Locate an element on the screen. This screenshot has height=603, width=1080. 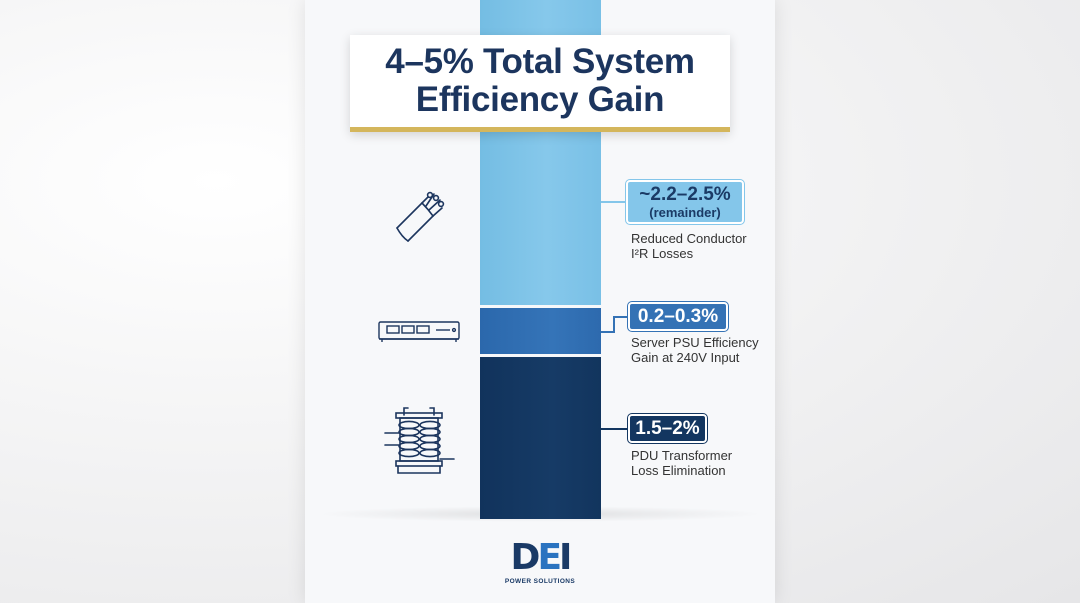
title-line-2: Efficiency Gain is located at coordinates (540, 99).